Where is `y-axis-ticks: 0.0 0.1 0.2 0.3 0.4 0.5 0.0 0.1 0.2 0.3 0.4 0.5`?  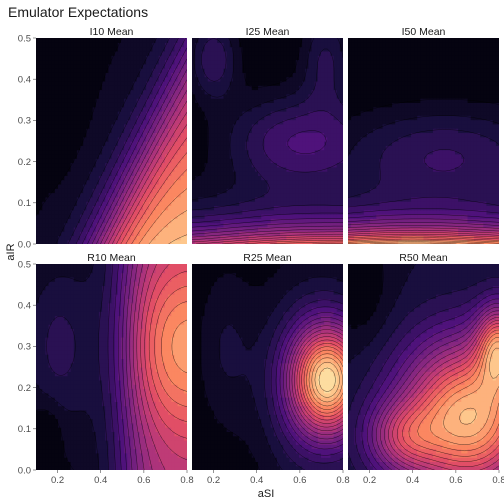
y-axis-ticks: 0.0 0.1 0.2 0.3 0.4 0.5 0.0 0.1 0.2 0.3 0.4 0.5 is located at coordinates (27, 254).